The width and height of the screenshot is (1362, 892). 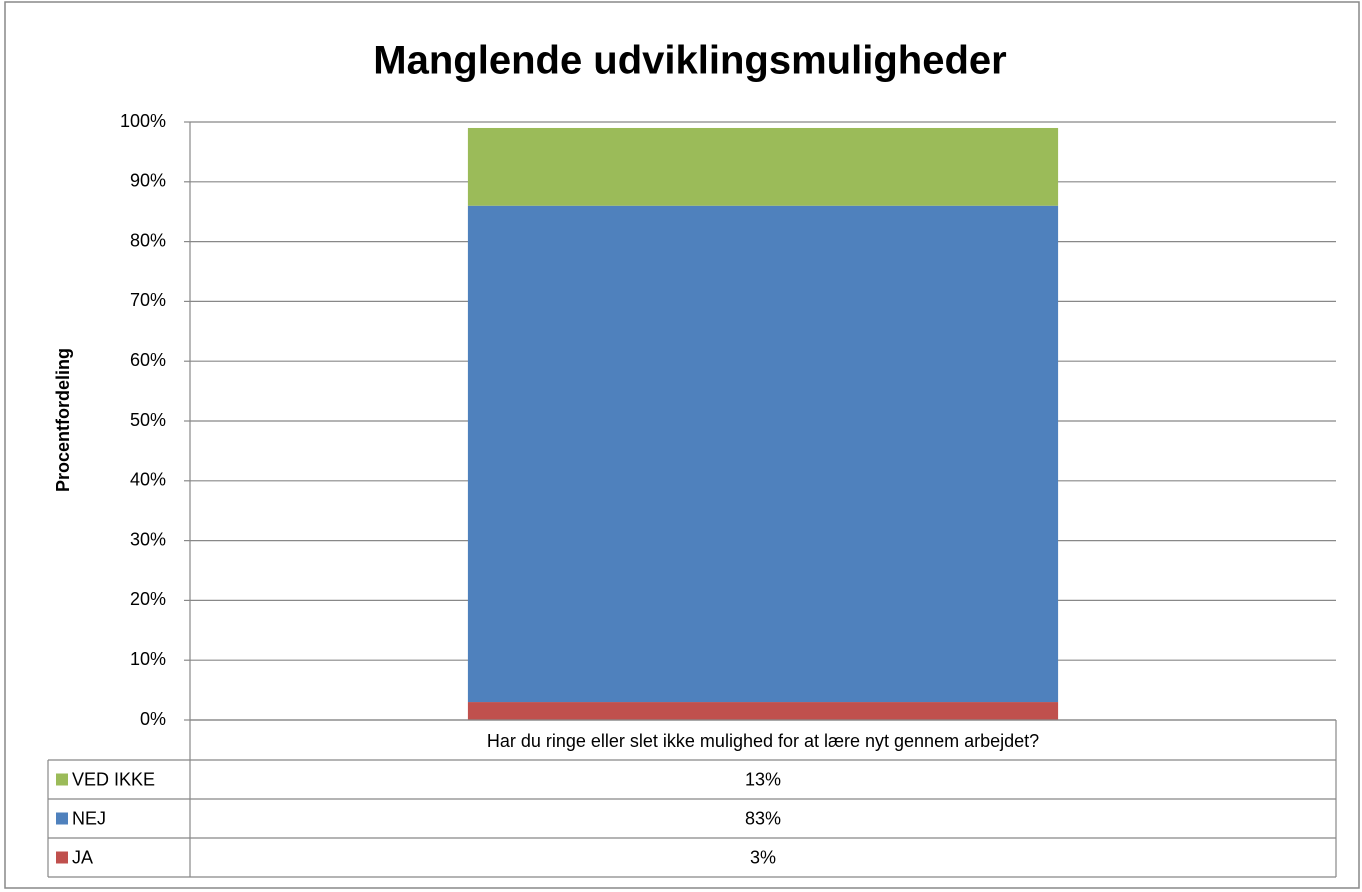 What do you see at coordinates (148, 420) in the screenshot?
I see `y-tick-label: 50%` at bounding box center [148, 420].